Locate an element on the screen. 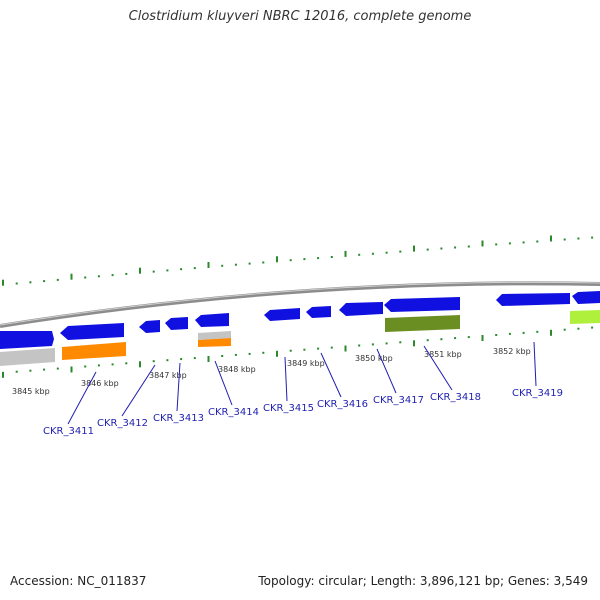 The height and width of the screenshot is (600, 600). kbp-label: 3850 kbp is located at coordinates (374, 358).